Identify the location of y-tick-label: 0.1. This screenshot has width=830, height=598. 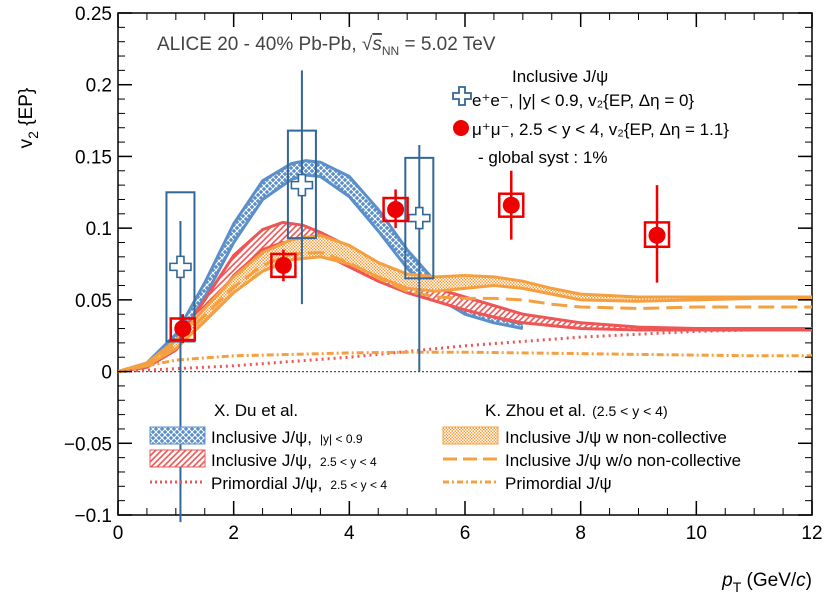
(99, 229).